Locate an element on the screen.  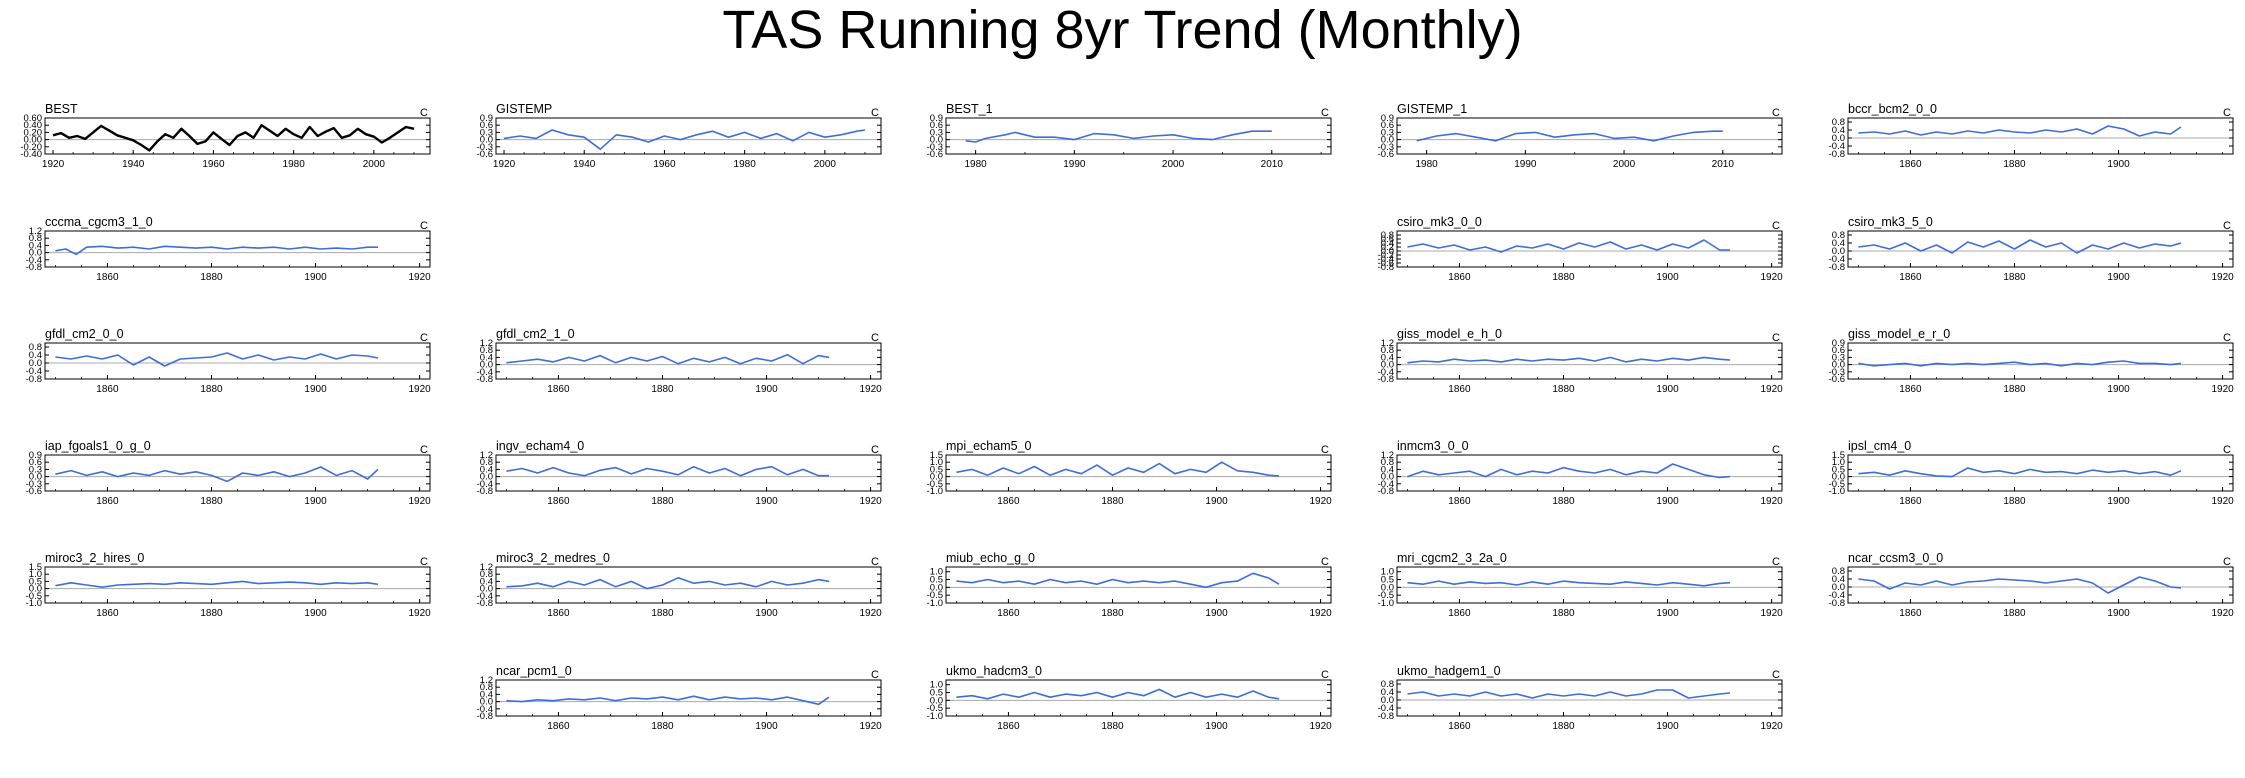
panel-title: ukmo_hadcm3_0 is located at coordinates (994, 671).